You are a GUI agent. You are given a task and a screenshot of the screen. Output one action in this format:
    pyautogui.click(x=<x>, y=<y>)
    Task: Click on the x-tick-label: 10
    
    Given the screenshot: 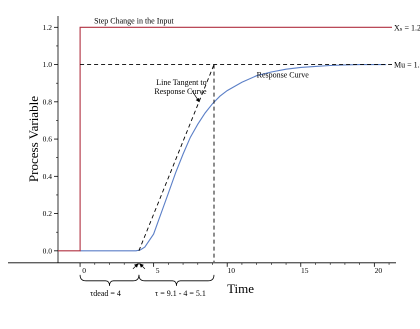 What is the action you would take?
    pyautogui.click(x=231, y=270)
    